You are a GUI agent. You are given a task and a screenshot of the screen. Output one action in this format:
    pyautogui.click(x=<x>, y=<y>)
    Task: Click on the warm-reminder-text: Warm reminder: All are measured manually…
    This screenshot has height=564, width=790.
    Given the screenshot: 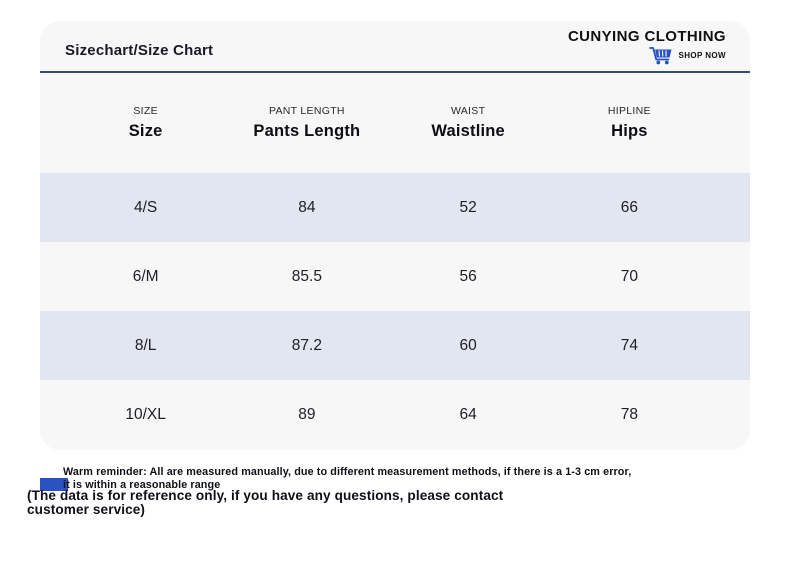 What is the action you would take?
    pyautogui.click(x=347, y=478)
    